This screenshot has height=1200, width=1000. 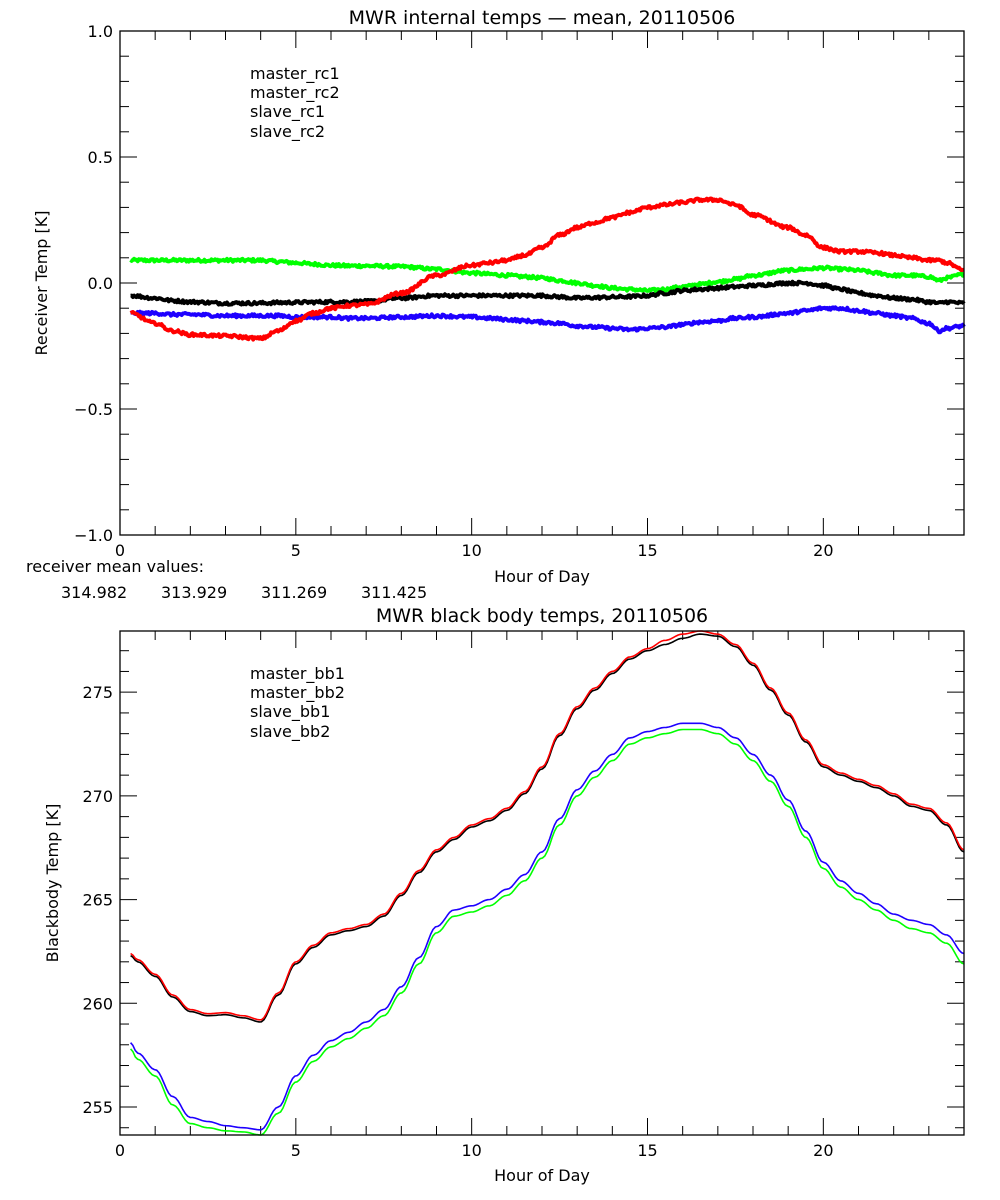 I want to click on y-tick-label: −1.0, so click(x=93, y=535).